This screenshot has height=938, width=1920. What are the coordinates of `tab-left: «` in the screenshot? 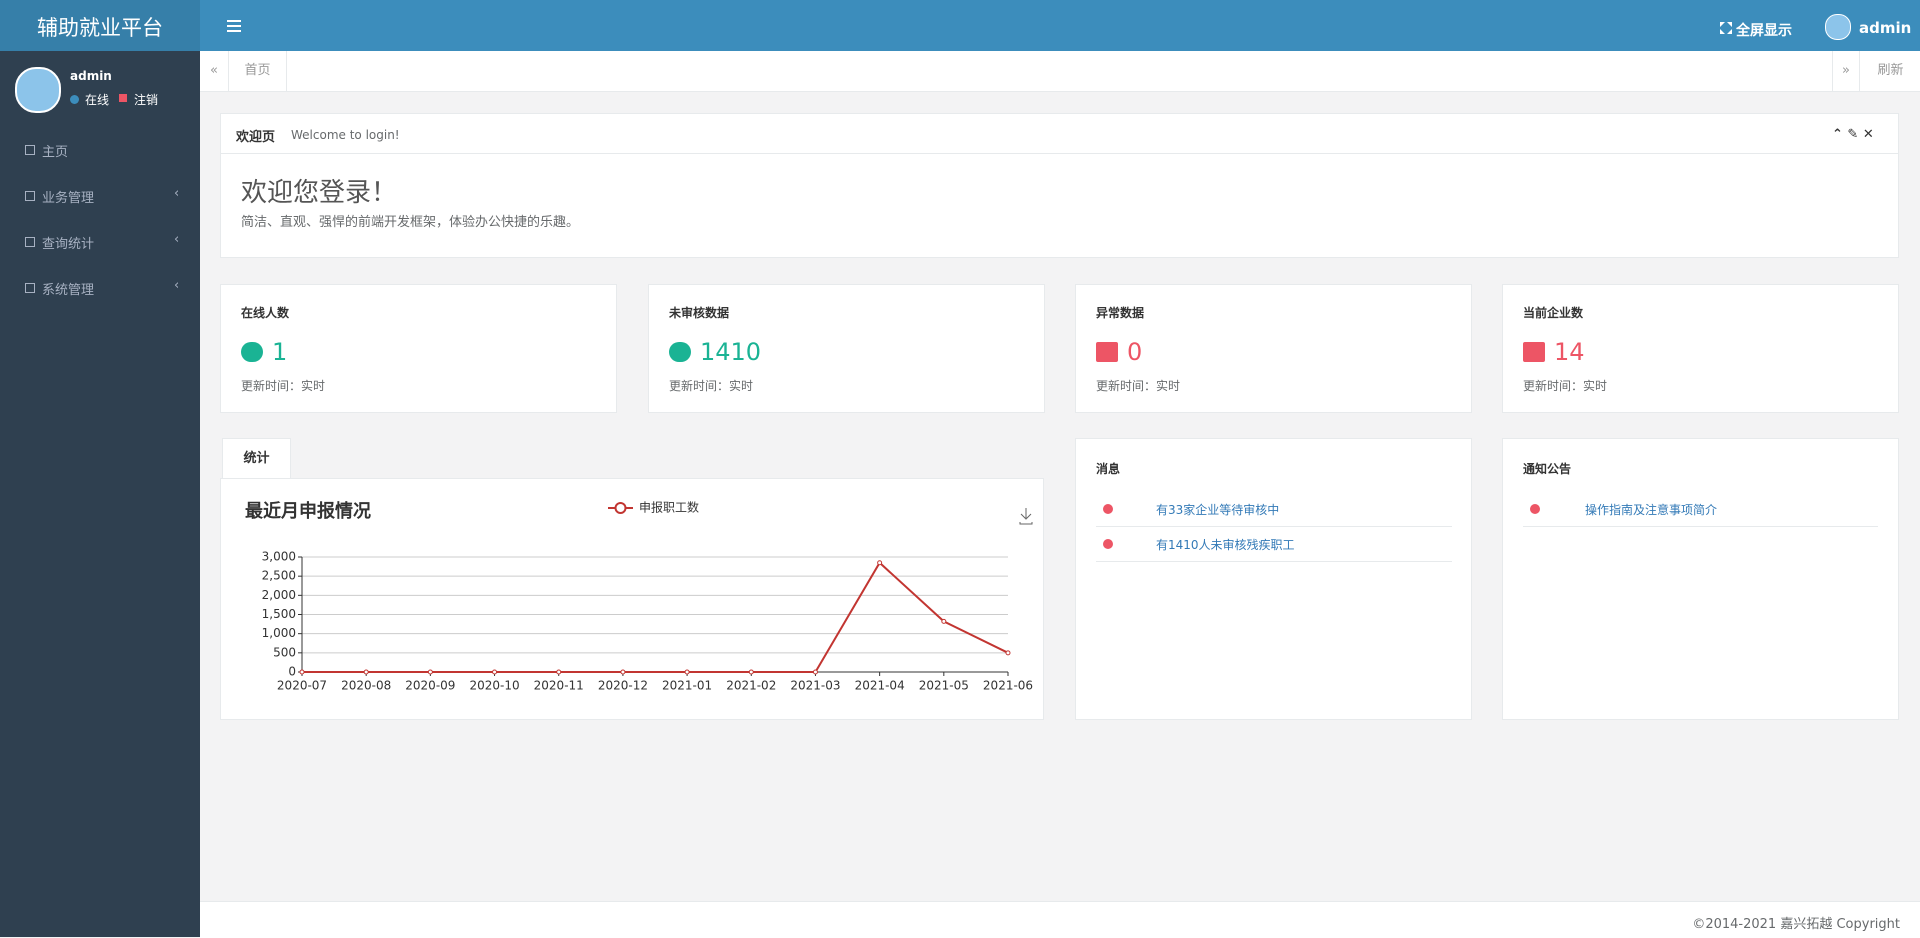 It's located at (214, 71).